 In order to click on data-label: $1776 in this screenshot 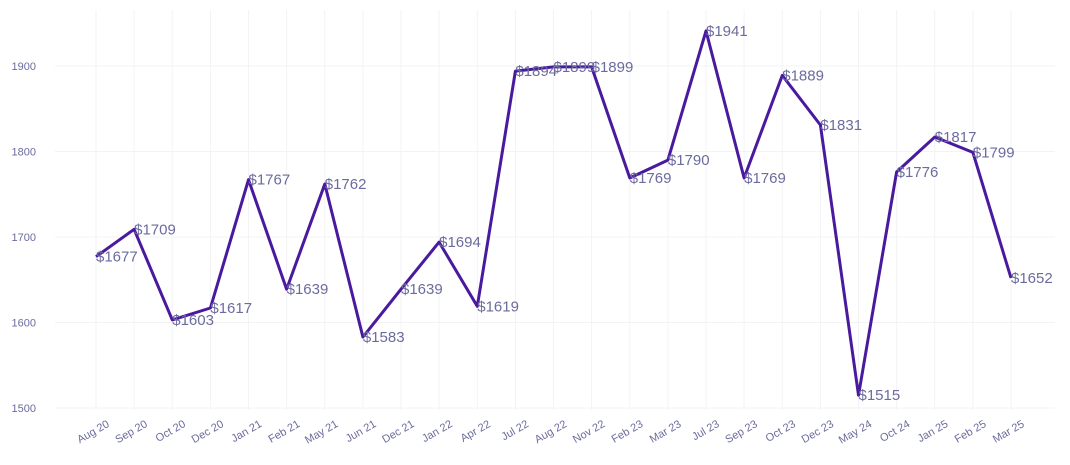, I will do `click(918, 172)`.